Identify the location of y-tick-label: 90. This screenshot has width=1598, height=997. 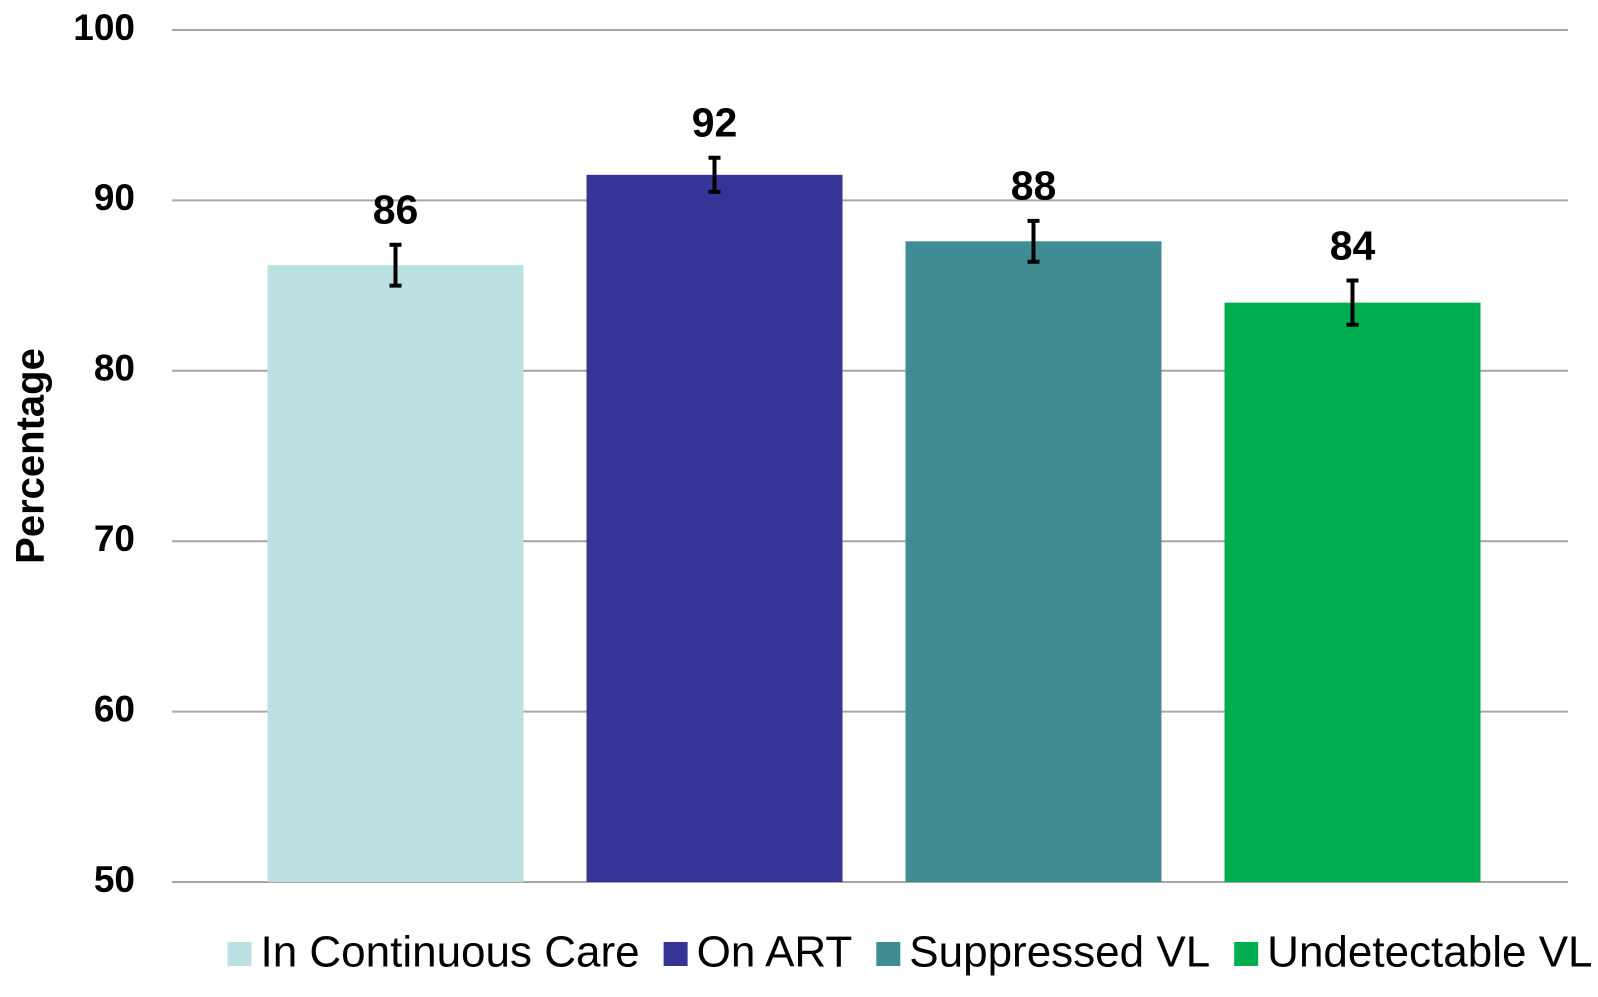
(114, 197).